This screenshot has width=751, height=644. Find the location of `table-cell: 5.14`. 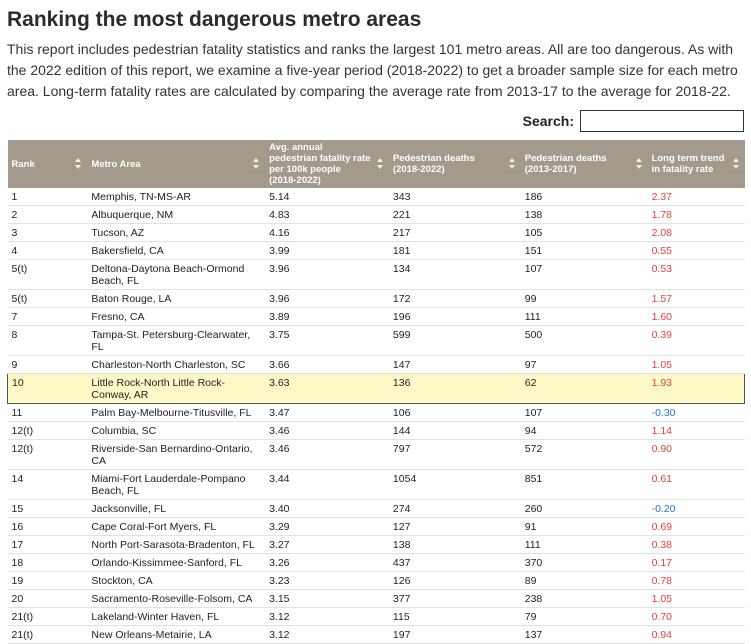

table-cell: 5.14 is located at coordinates (327, 197).